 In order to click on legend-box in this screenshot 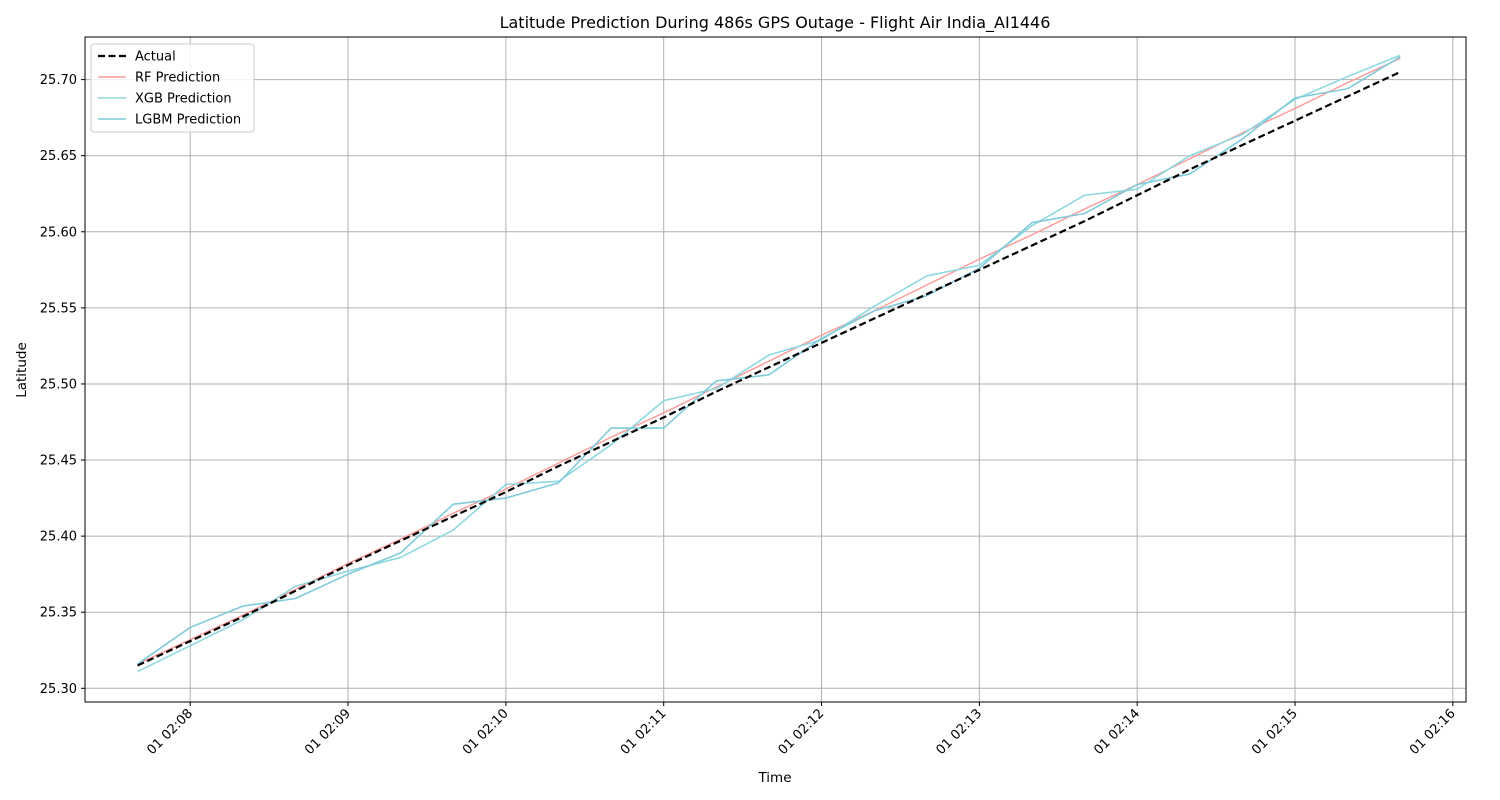, I will do `click(172, 88)`.